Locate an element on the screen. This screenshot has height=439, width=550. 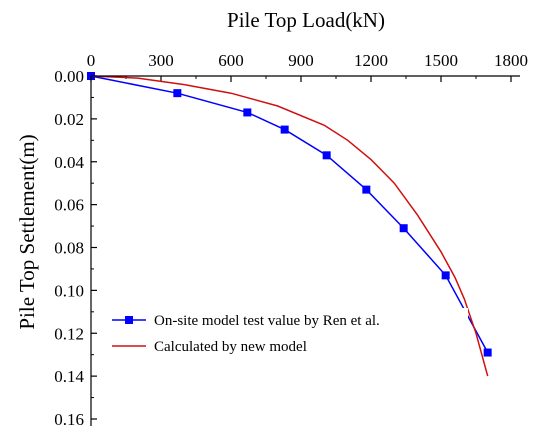
x-tick-label: 1500 is located at coordinates (441, 60).